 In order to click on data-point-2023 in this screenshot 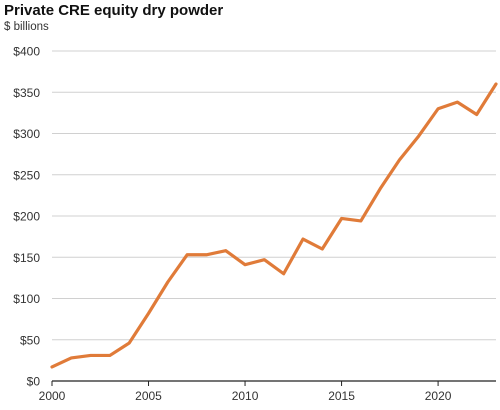, I will do `click(495, 83)`.